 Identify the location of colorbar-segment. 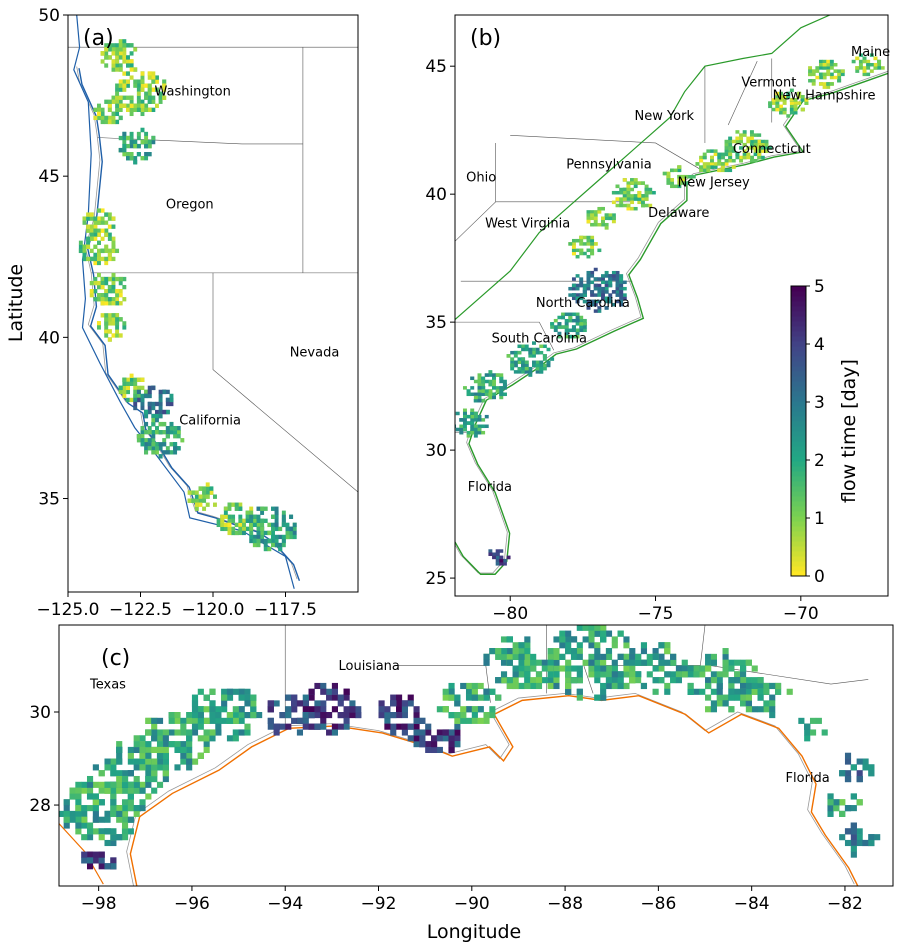
(798, 379).